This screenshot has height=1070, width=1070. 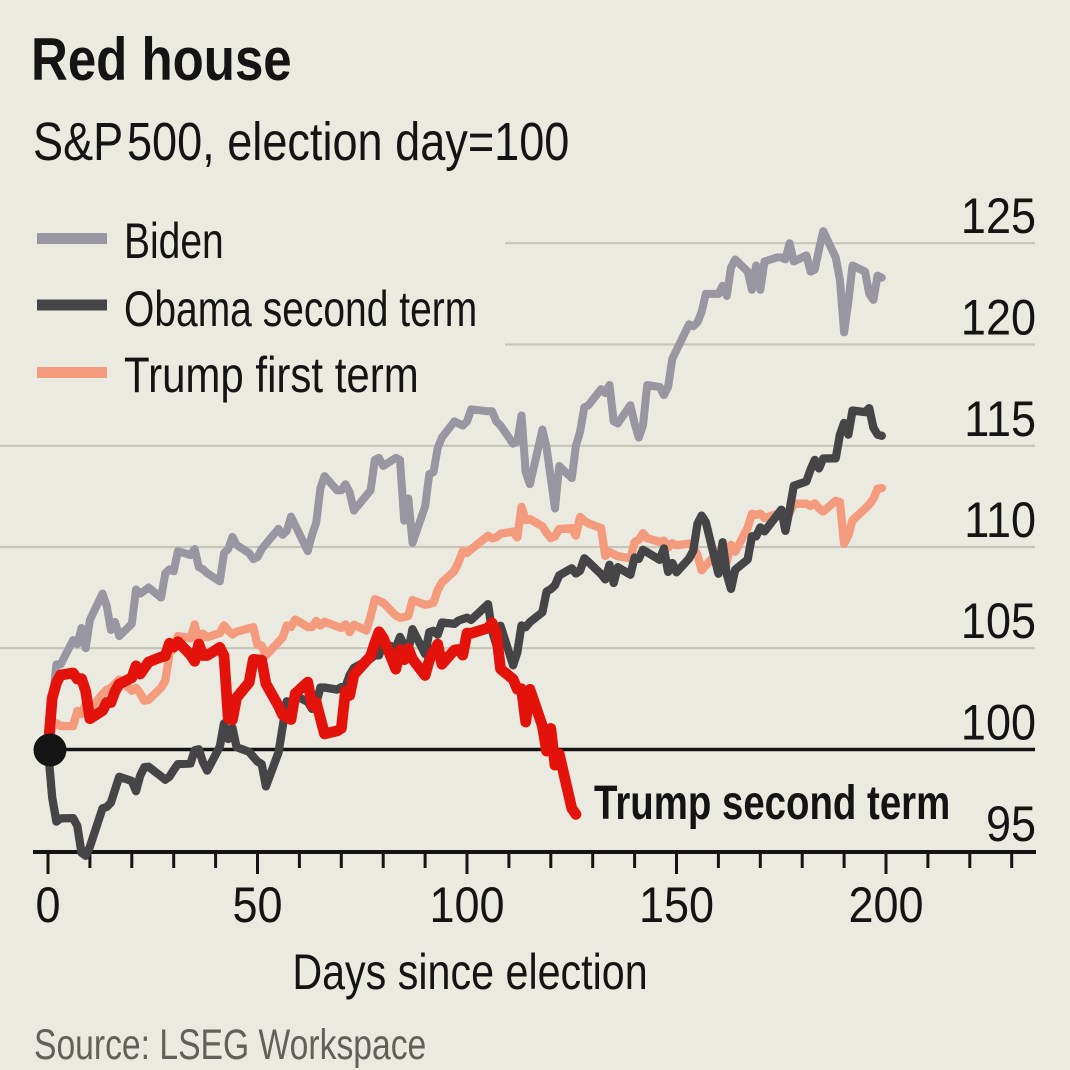 What do you see at coordinates (271, 375) in the screenshot?
I see `svg-text: Trump first term` at bounding box center [271, 375].